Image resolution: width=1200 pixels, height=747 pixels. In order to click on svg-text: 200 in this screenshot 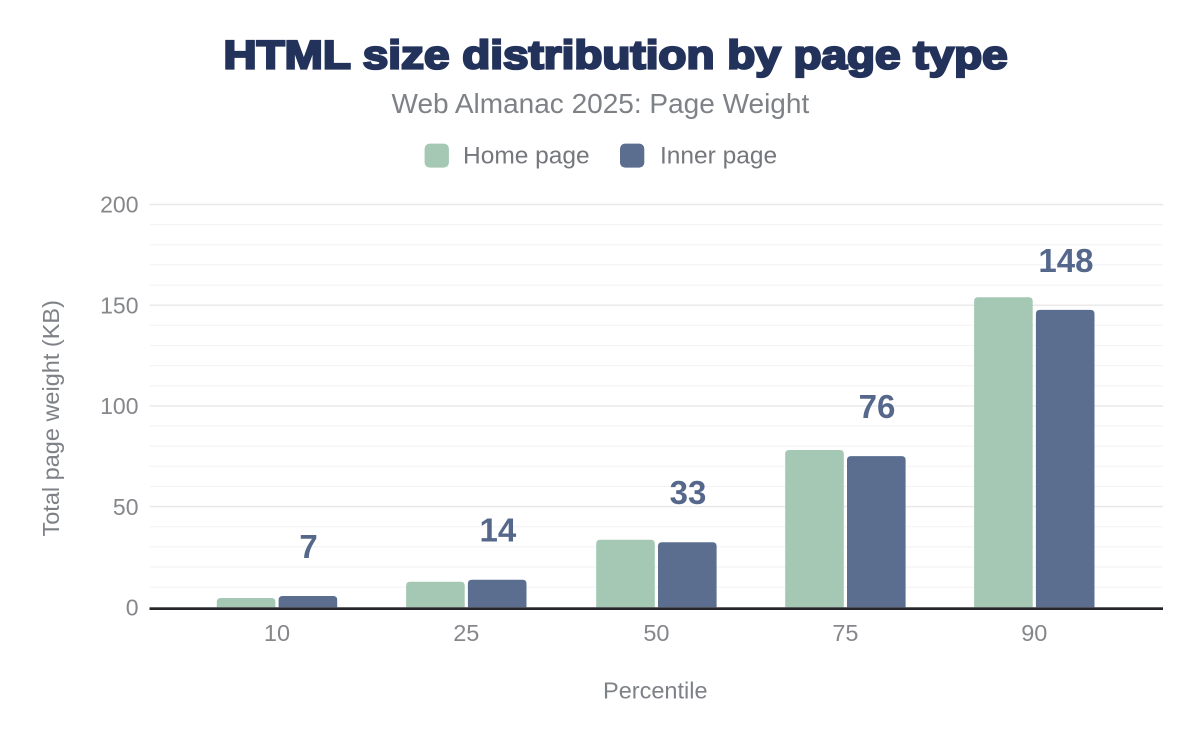, I will do `click(119, 205)`.